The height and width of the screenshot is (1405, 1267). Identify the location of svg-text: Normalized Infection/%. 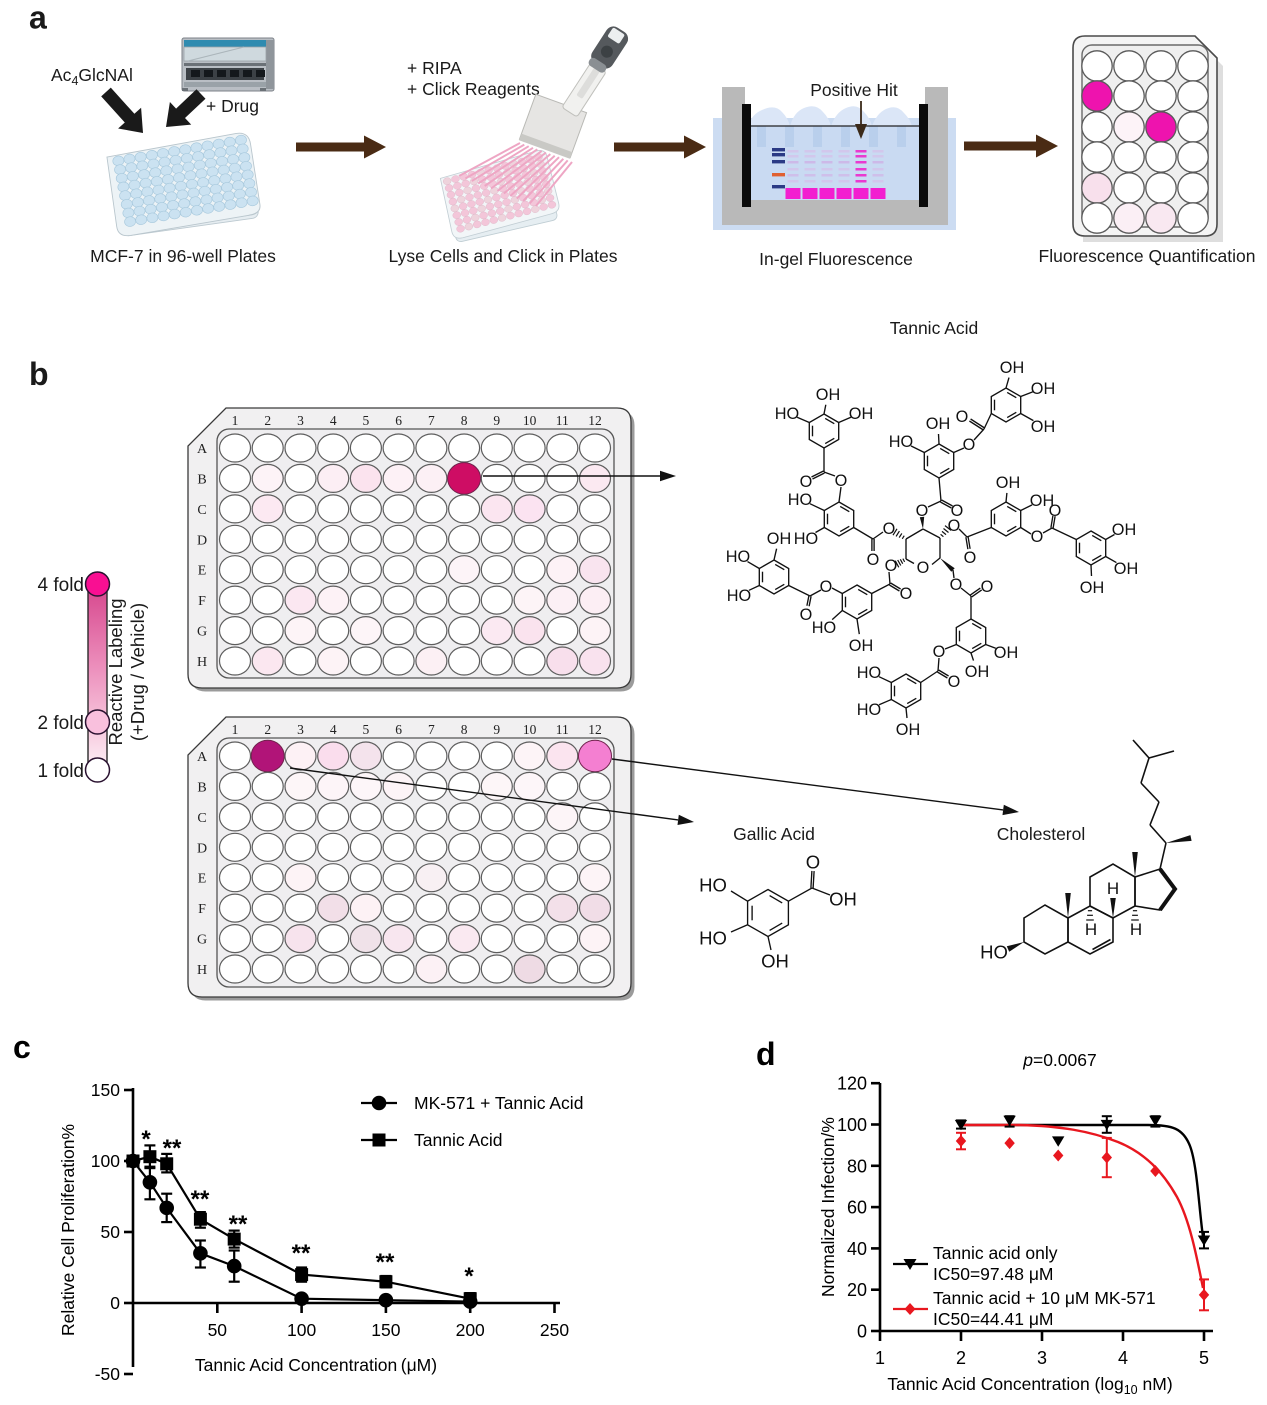
(828, 1207).